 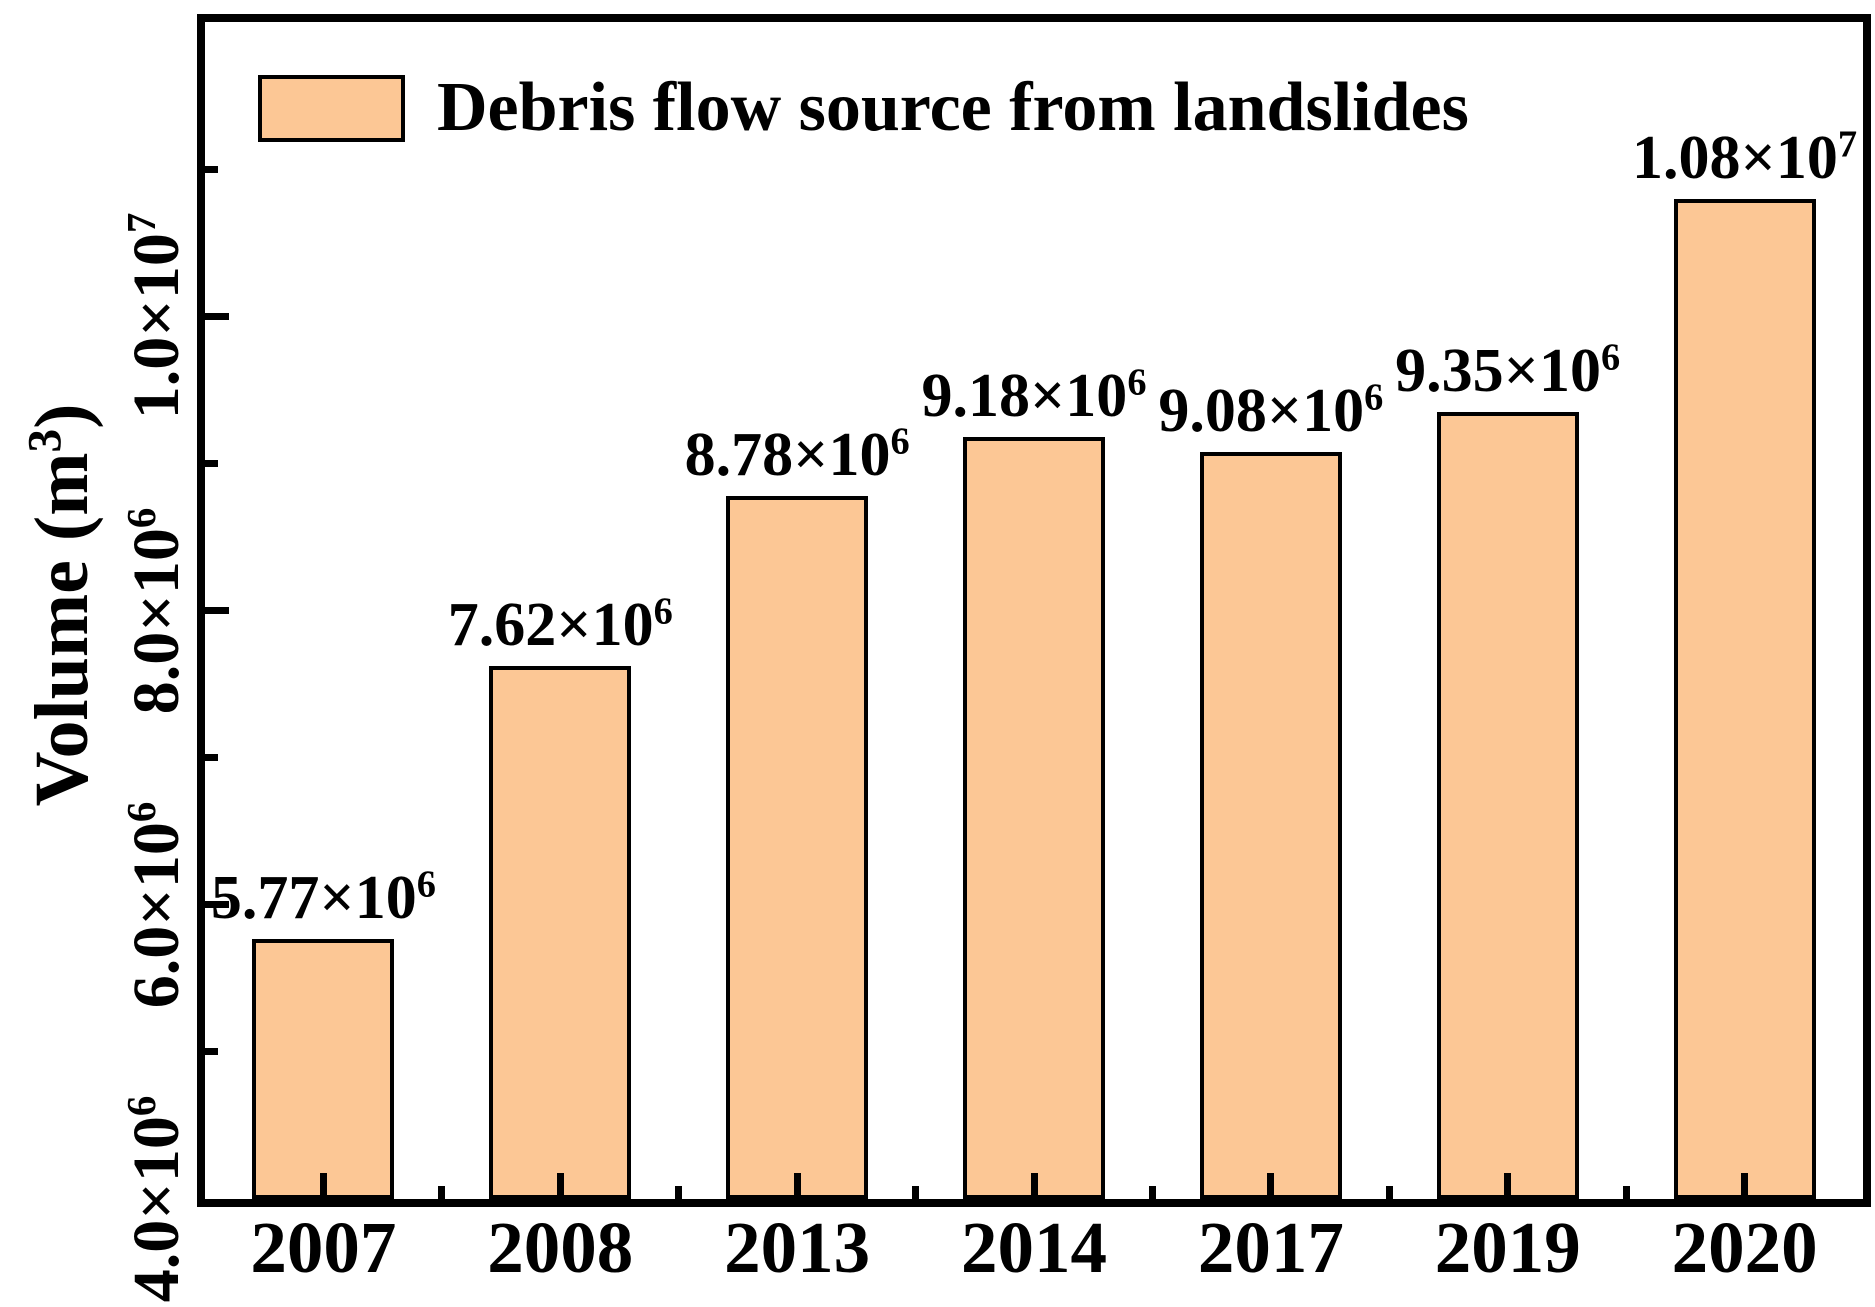 What do you see at coordinates (331, 108) in the screenshot?
I see `legend-swatch` at bounding box center [331, 108].